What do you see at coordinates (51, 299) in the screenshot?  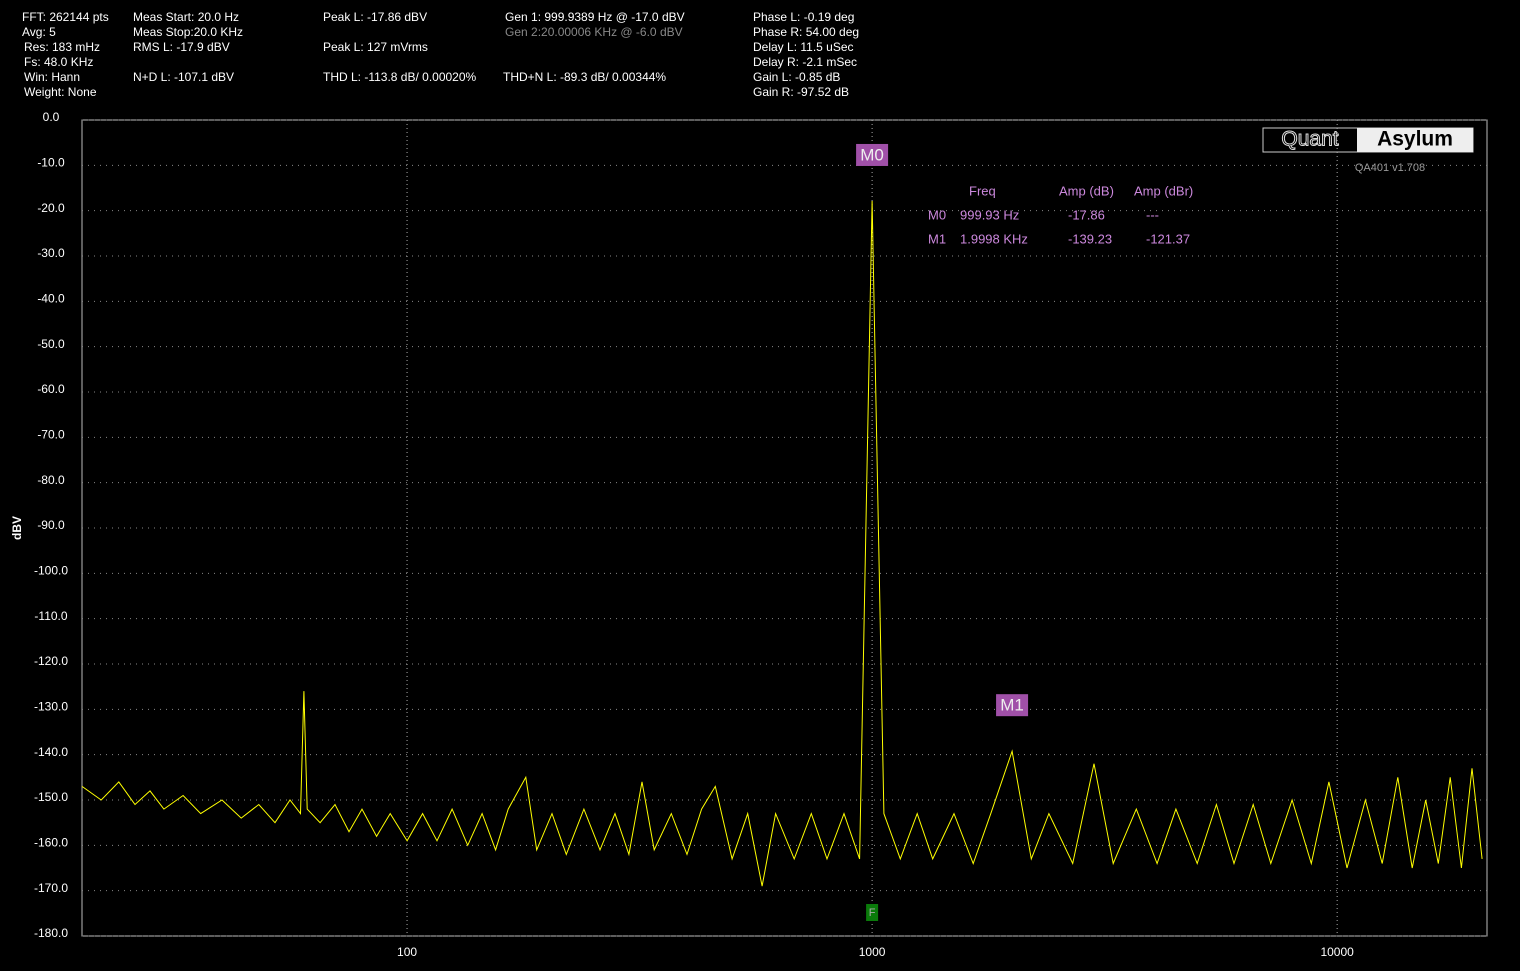 I see `y-tick-label: -40.0` at bounding box center [51, 299].